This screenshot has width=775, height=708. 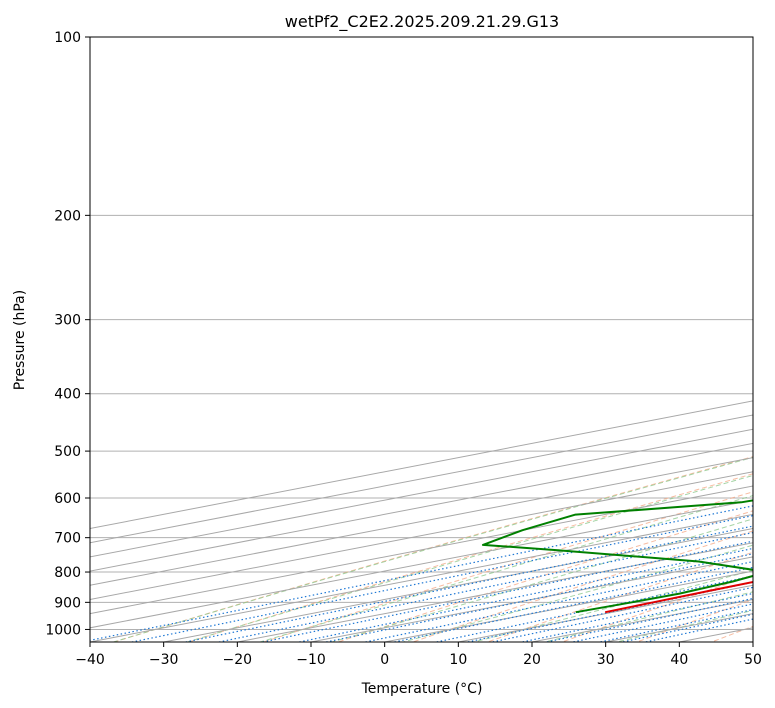 I want to click on sounding-profiles, so click(x=617, y=556).